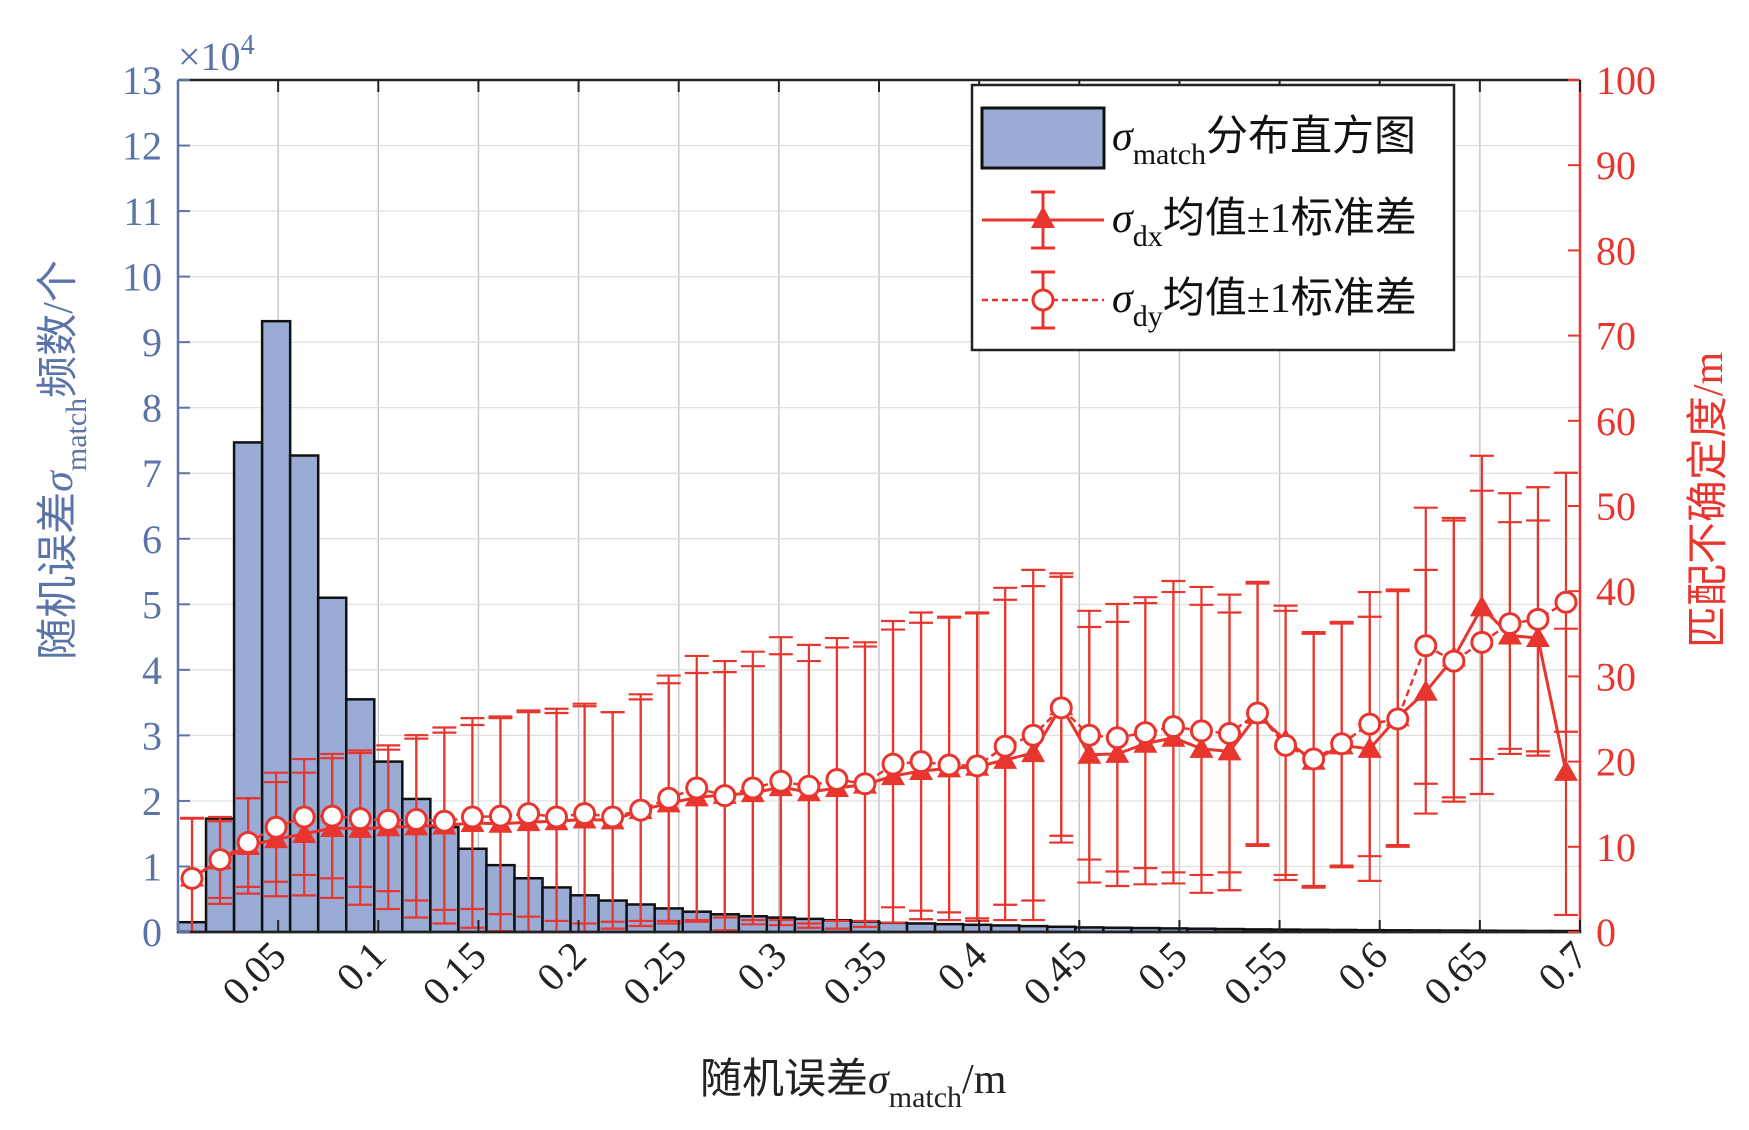  What do you see at coordinates (152, 670) in the screenshot?
I see `left-tick-label: 4` at bounding box center [152, 670].